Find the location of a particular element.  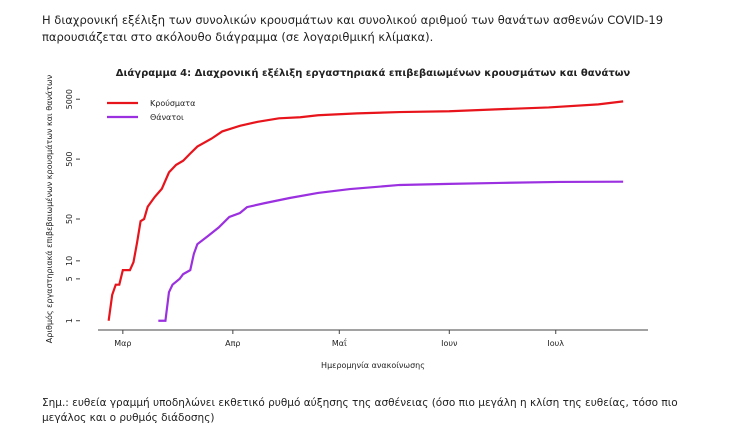

x-tick-label: Ιουλ is located at coordinates (555, 343).